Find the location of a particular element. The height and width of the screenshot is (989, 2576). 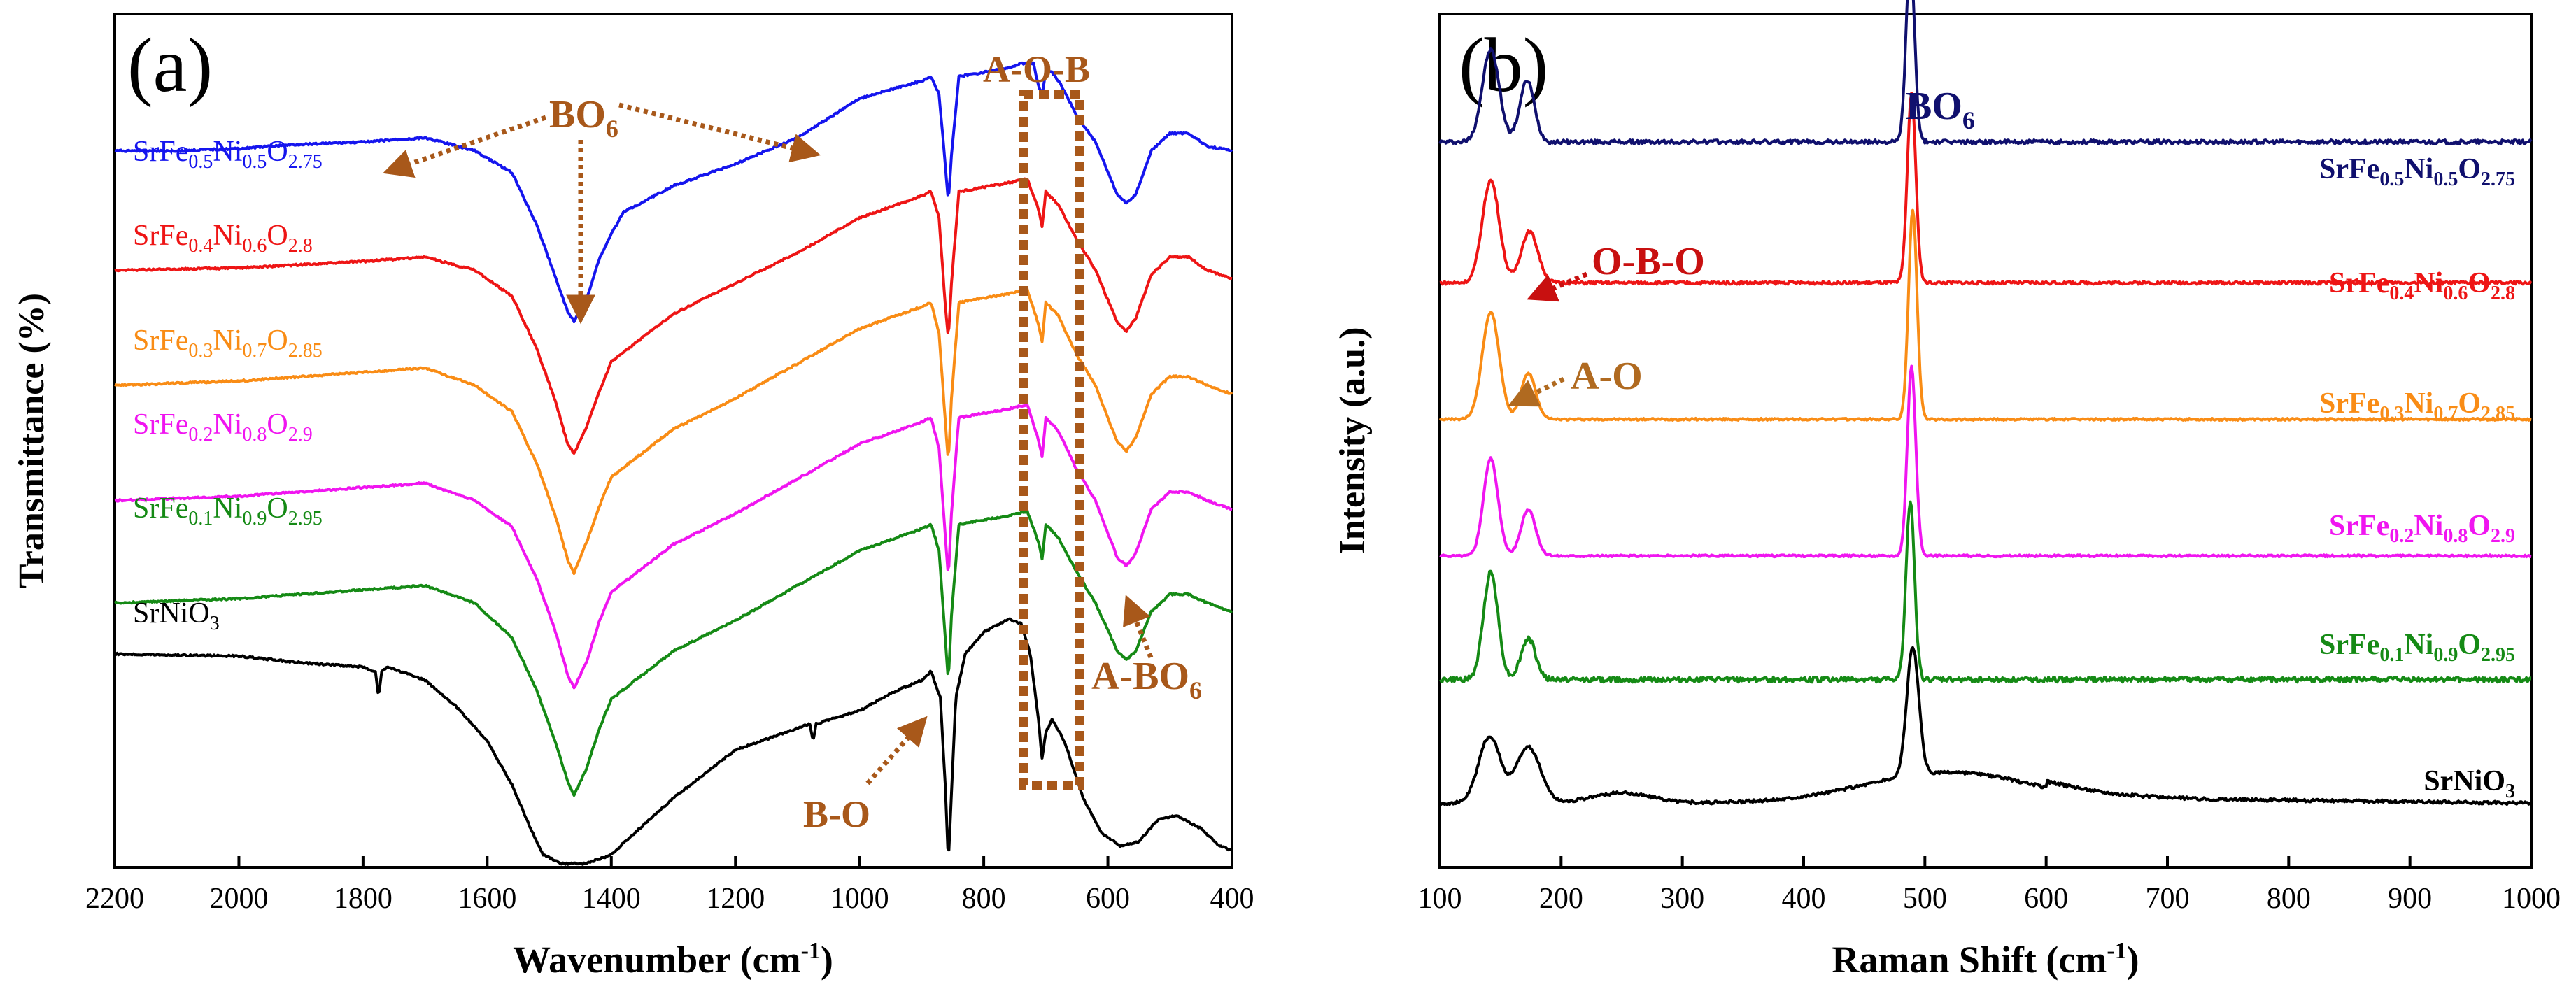

x-tick-label: 1800 is located at coordinates (363, 899).